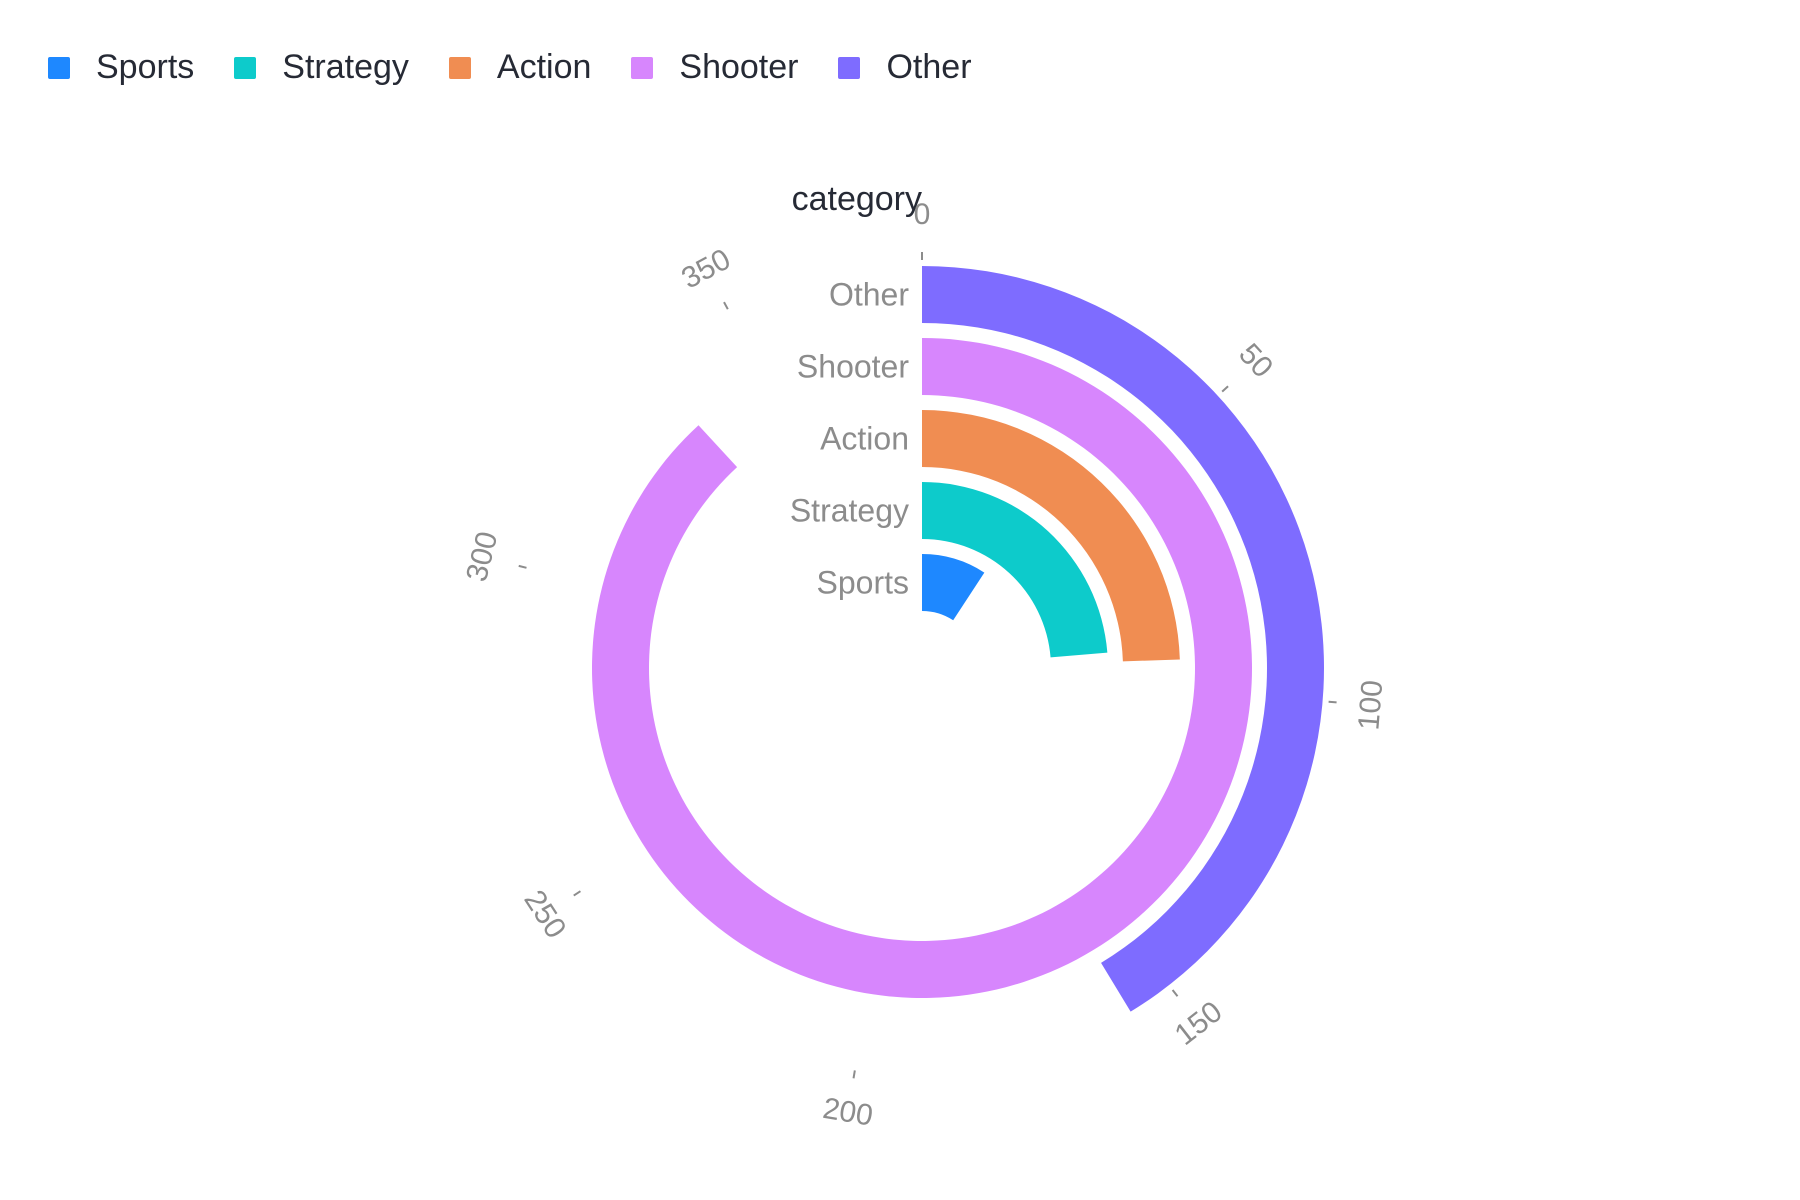 The image size is (1800, 1200). Describe the element at coordinates (642, 67) in the screenshot. I see `legend-swatch-shooter` at that location.